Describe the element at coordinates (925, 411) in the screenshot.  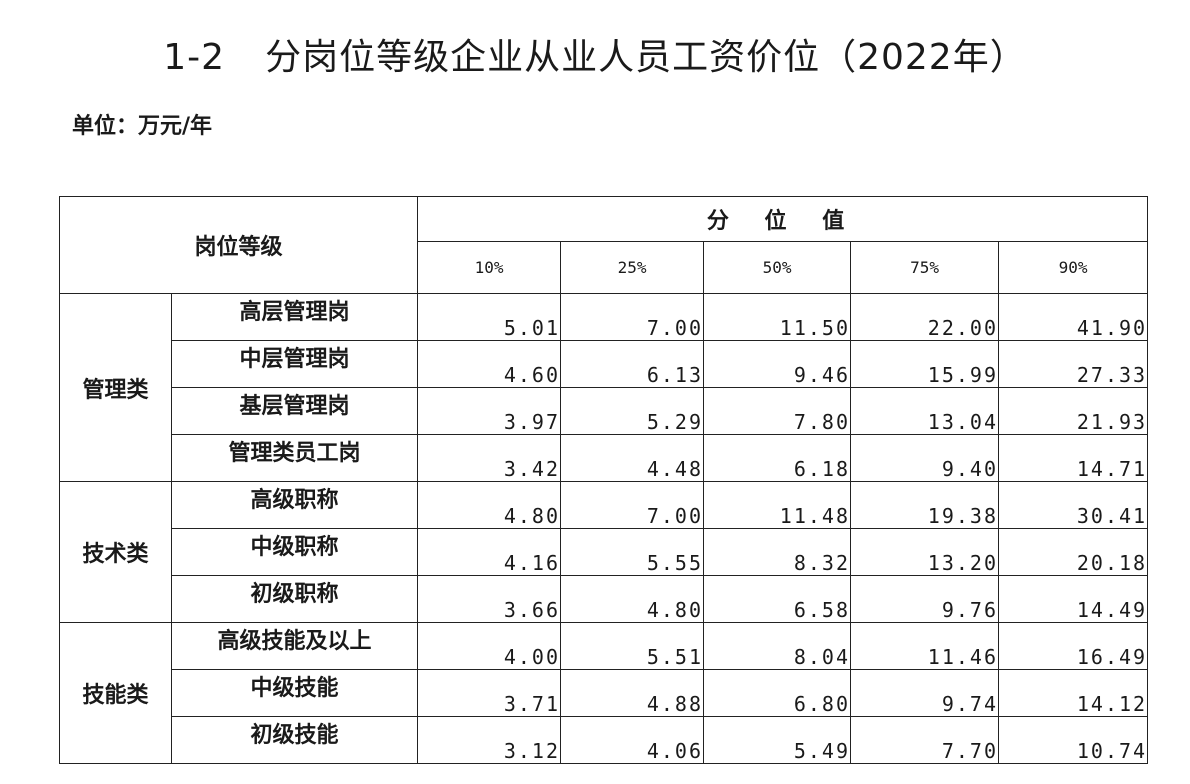
I see `value-cell: 13.04` at that location.